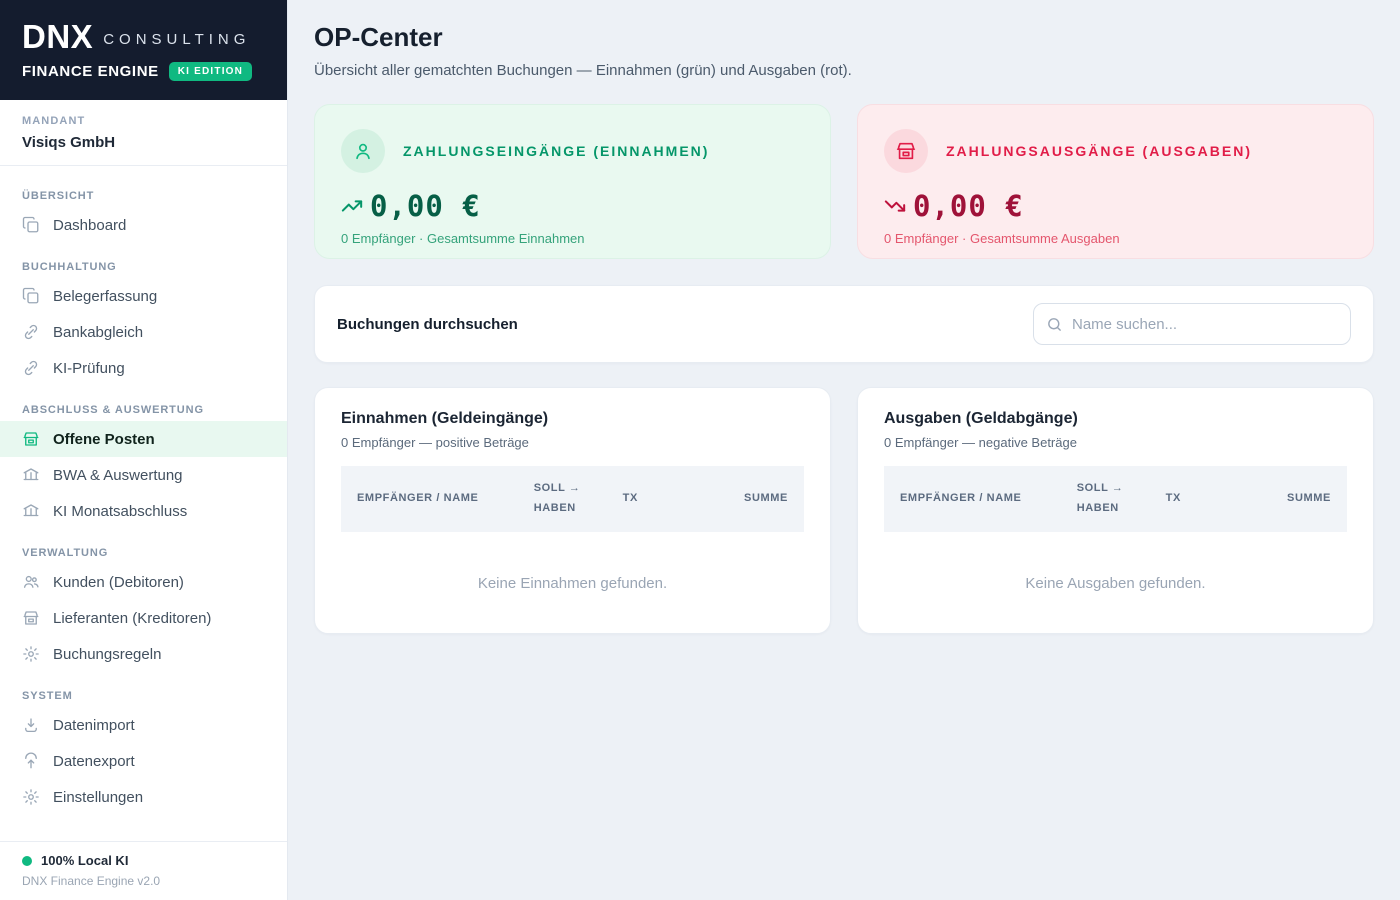 This screenshot has width=1400, height=900. I want to click on sidebar-item-bwa-auswertung: BWA & Auswertung, so click(143, 475).